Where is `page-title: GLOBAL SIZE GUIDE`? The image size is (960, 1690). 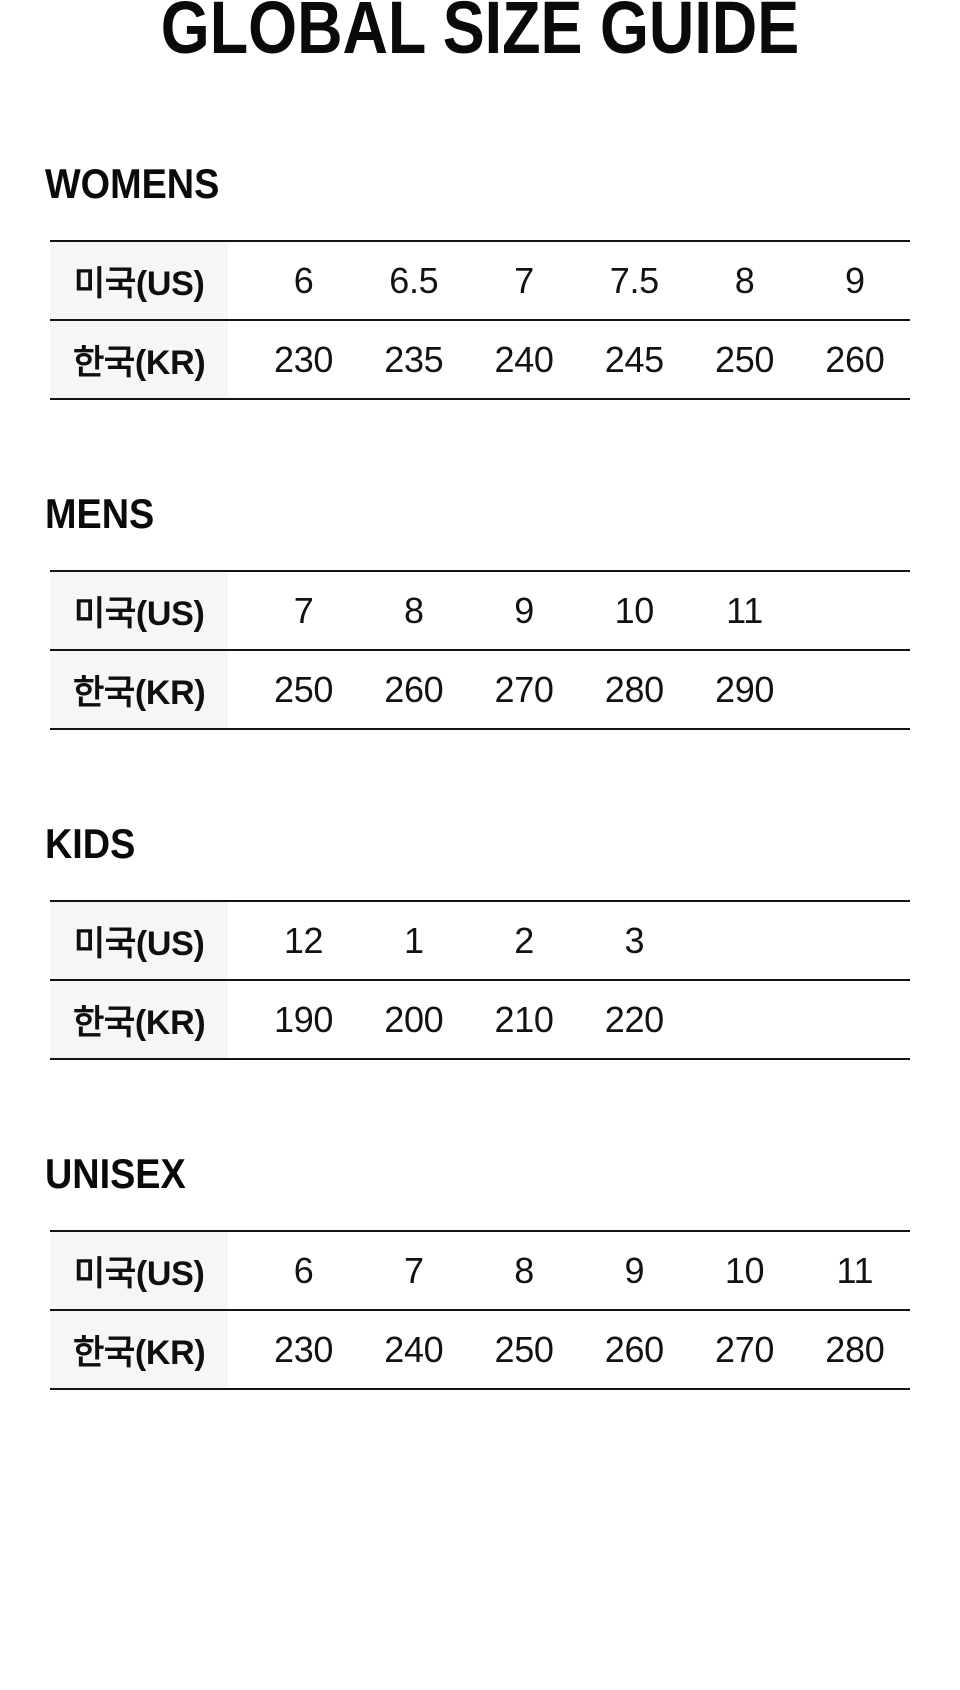
page-title: GLOBAL SIZE GUIDE is located at coordinates (480, 34).